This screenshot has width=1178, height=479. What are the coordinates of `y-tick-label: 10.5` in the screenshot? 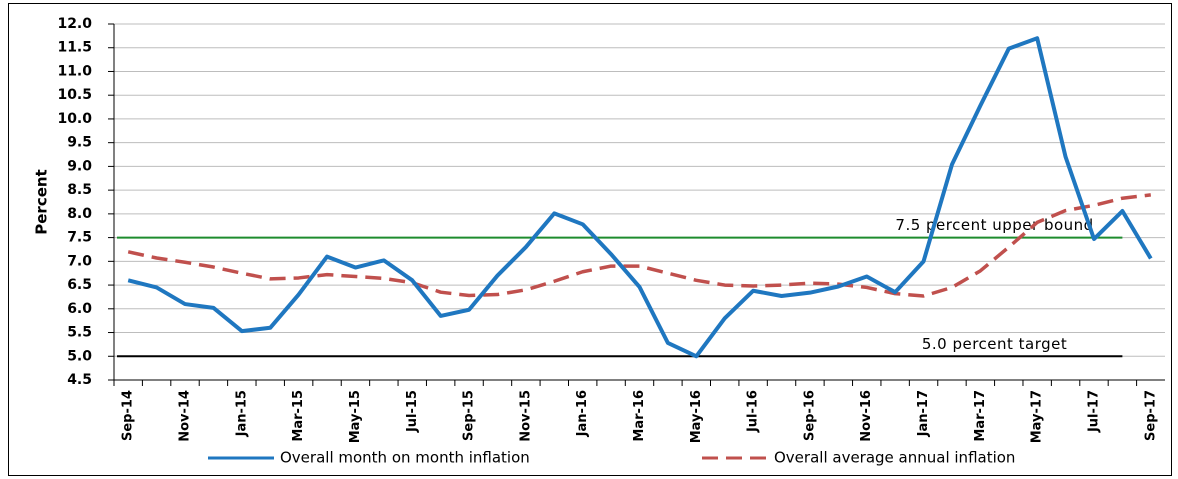 It's located at (74, 95).